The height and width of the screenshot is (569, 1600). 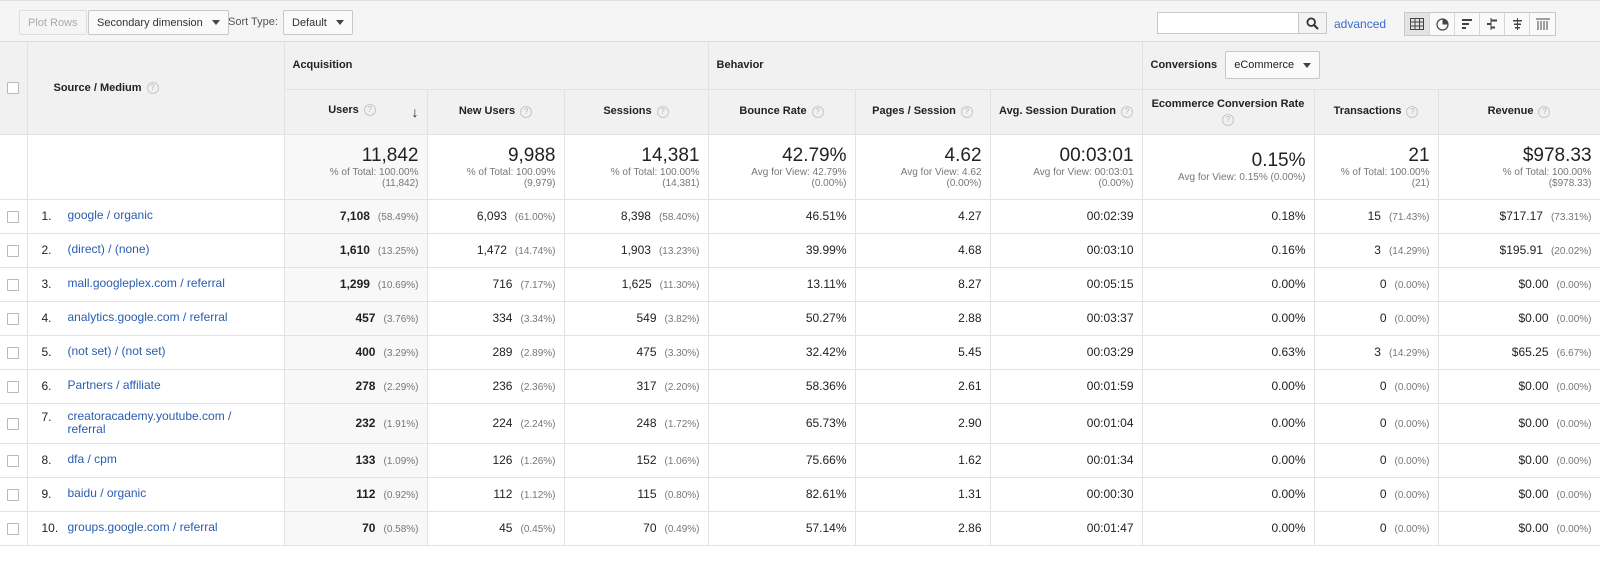 I want to click on total-value: 4.62, so click(x=963, y=155).